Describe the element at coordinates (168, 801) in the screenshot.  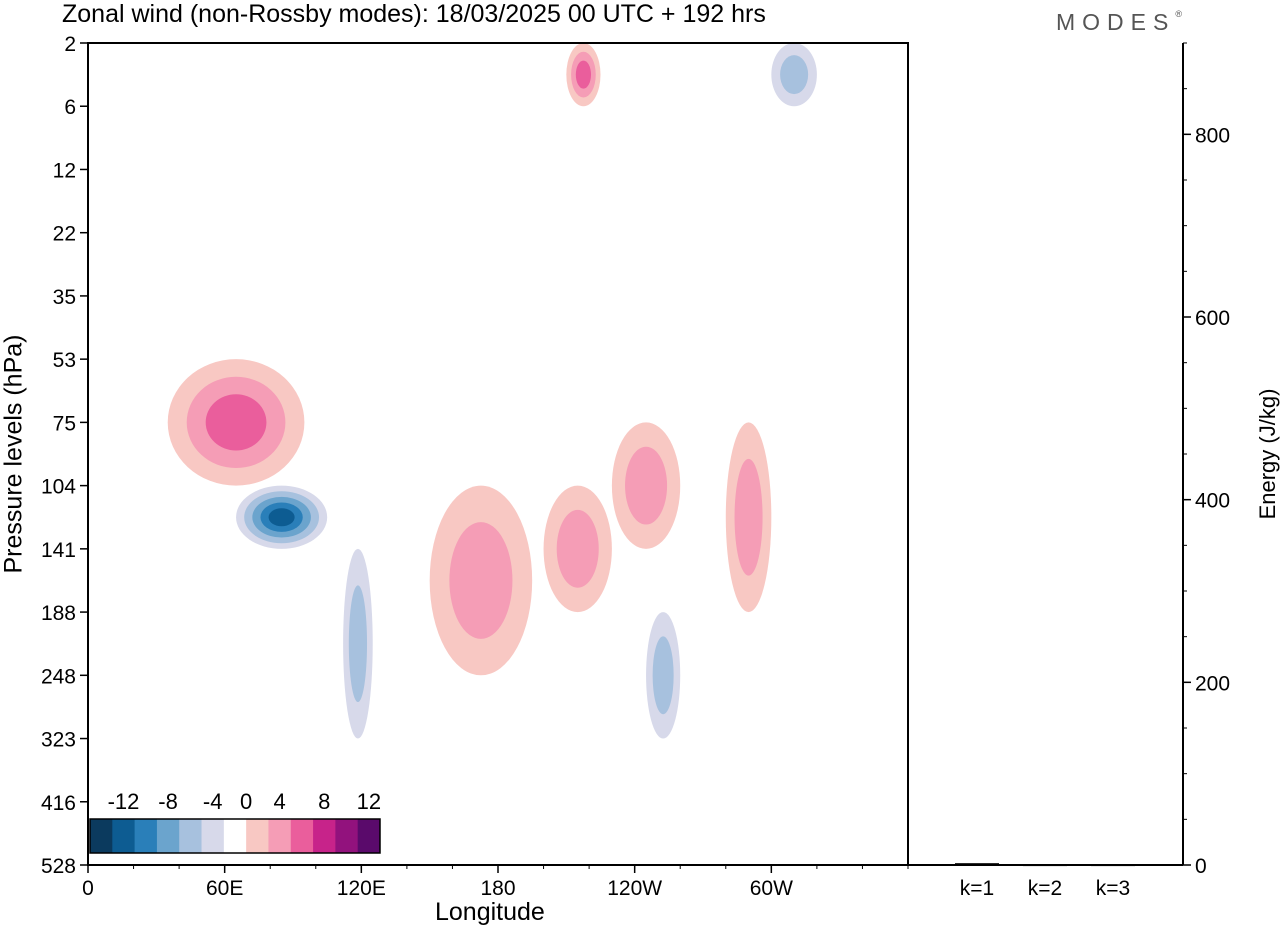
I see `colorbar-label: -8` at that location.